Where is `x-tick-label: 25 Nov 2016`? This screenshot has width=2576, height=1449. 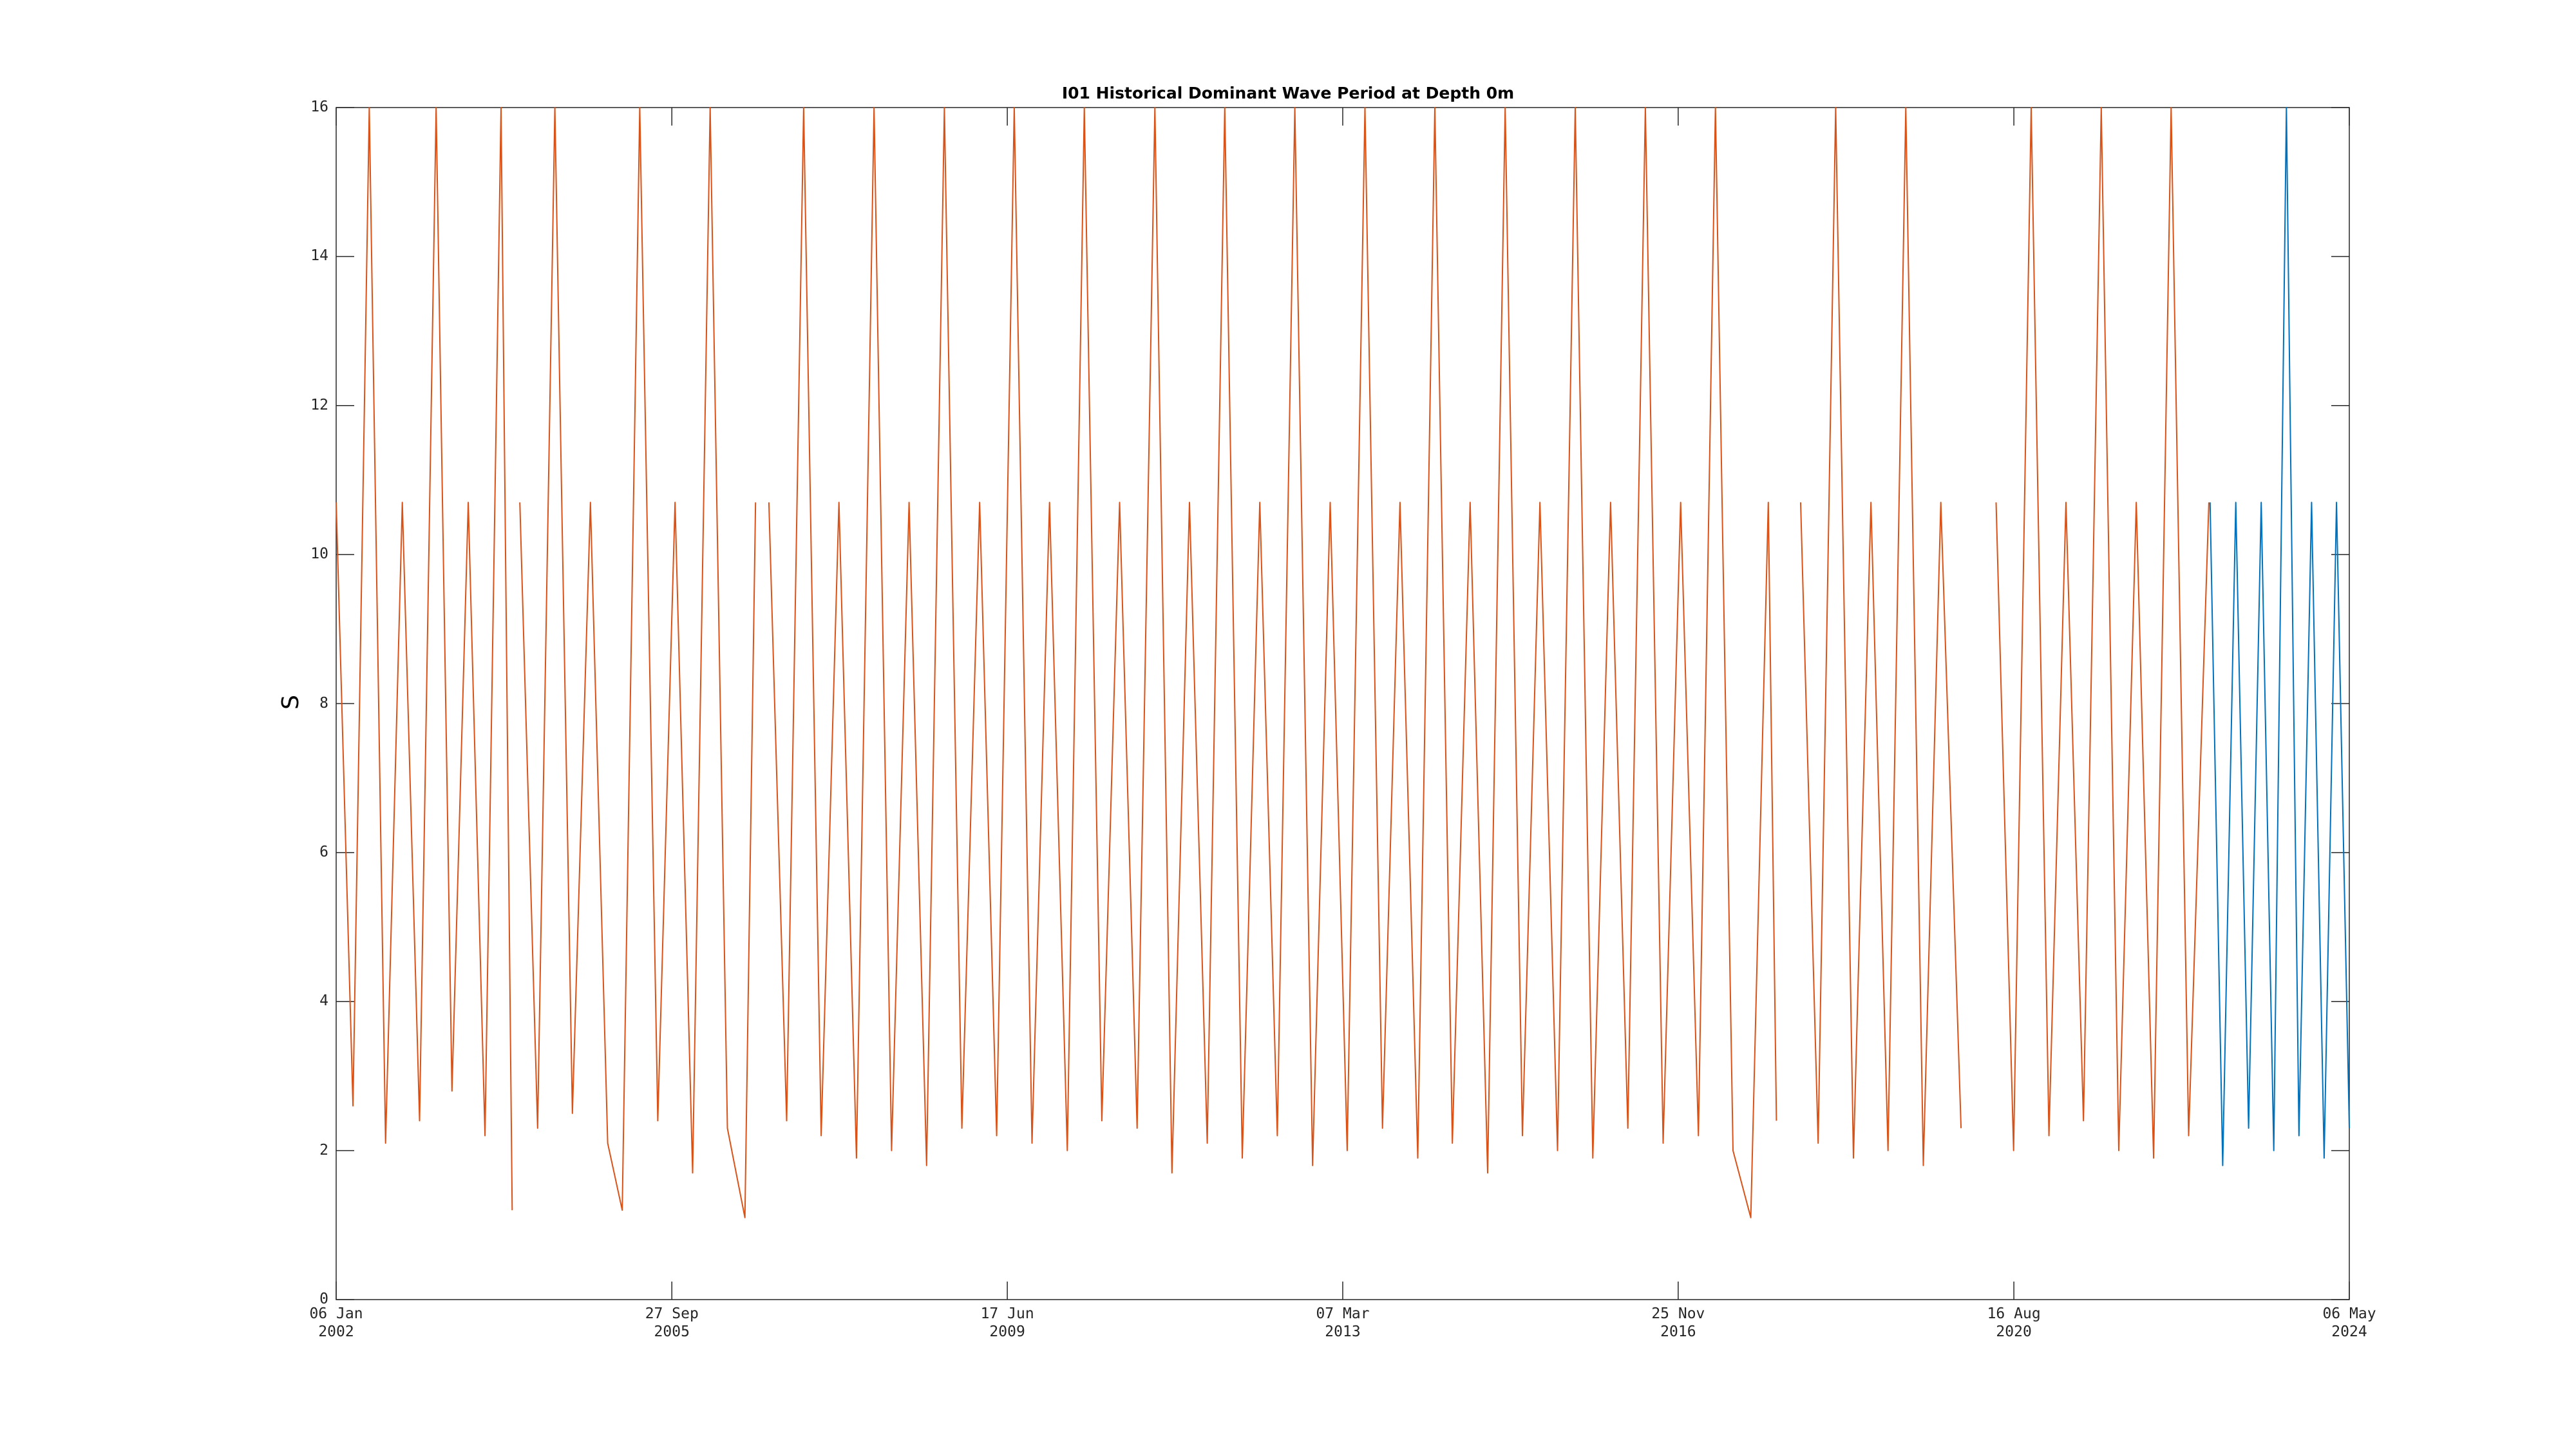
x-tick-label: 25 Nov 2016 is located at coordinates (1678, 1322).